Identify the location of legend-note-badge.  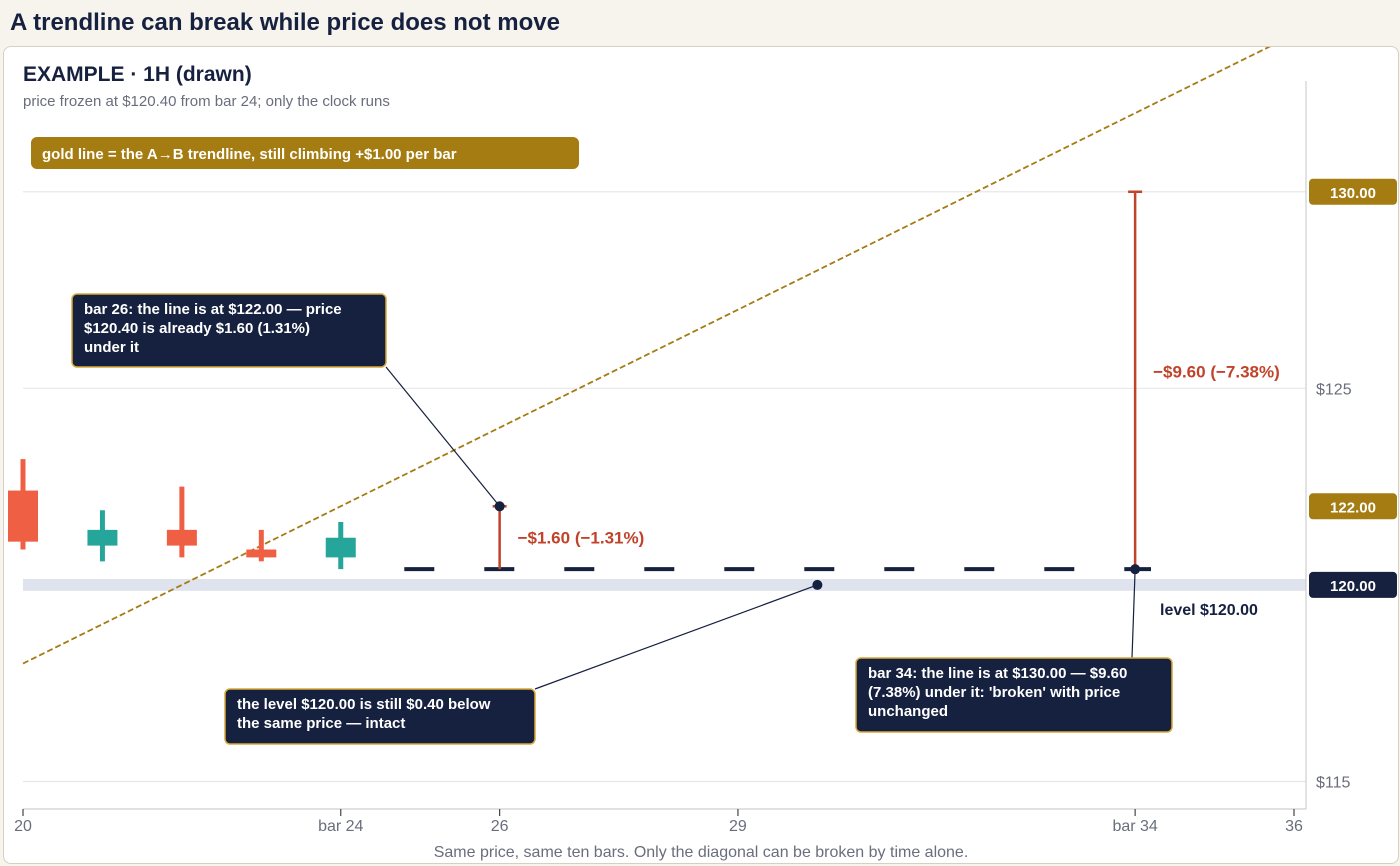
(305, 153).